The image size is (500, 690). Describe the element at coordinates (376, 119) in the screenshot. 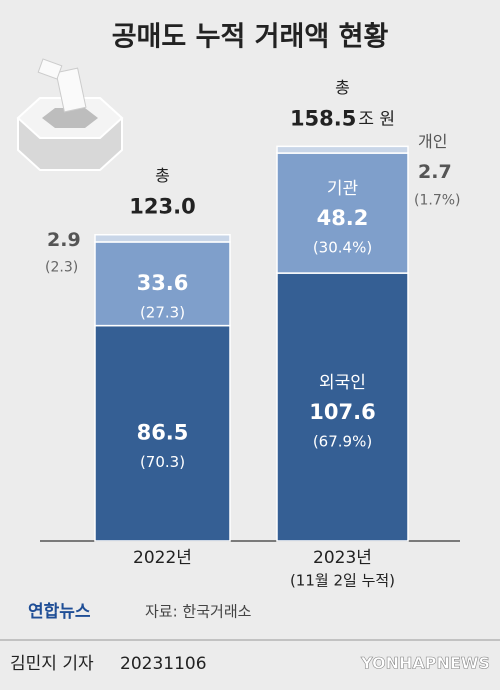

I see `total-unit: 조 원` at that location.